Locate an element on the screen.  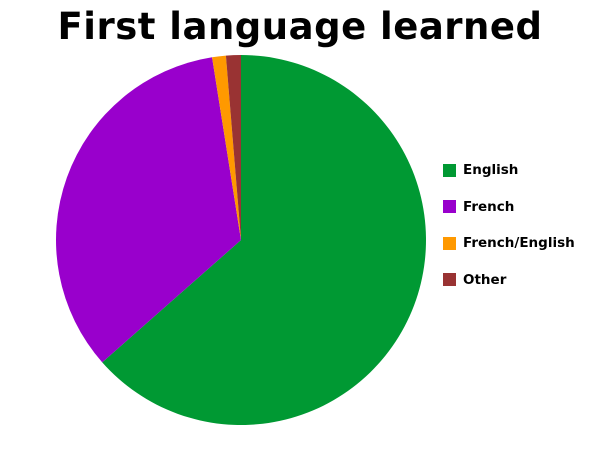
legend-item-english: English is located at coordinates (509, 170).